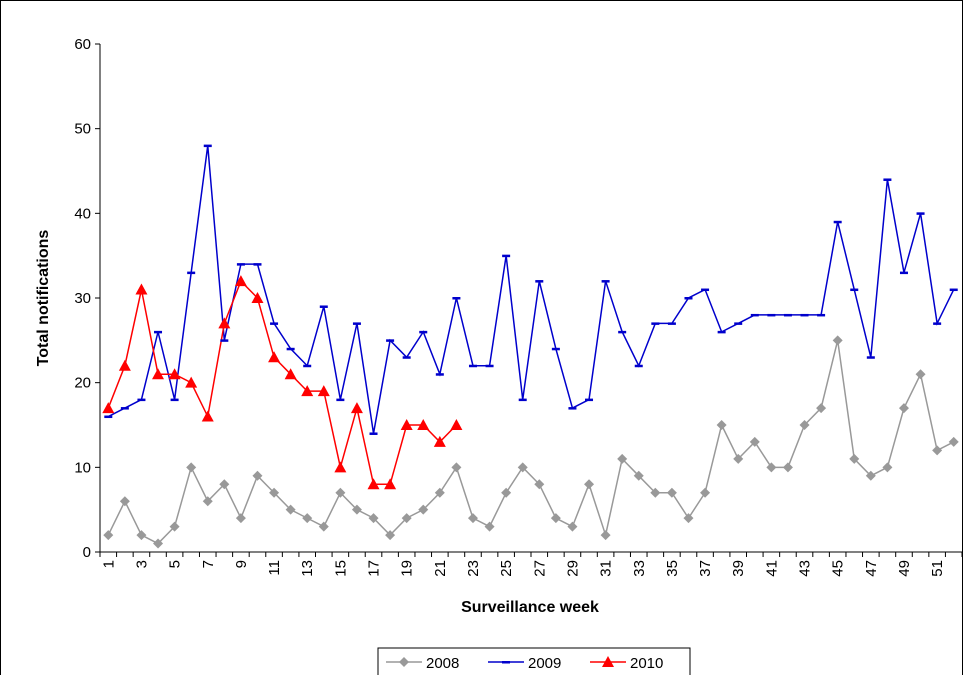 The width and height of the screenshot is (964, 675). What do you see at coordinates (407, 568) in the screenshot?
I see `x-tick-label: 19` at bounding box center [407, 568].